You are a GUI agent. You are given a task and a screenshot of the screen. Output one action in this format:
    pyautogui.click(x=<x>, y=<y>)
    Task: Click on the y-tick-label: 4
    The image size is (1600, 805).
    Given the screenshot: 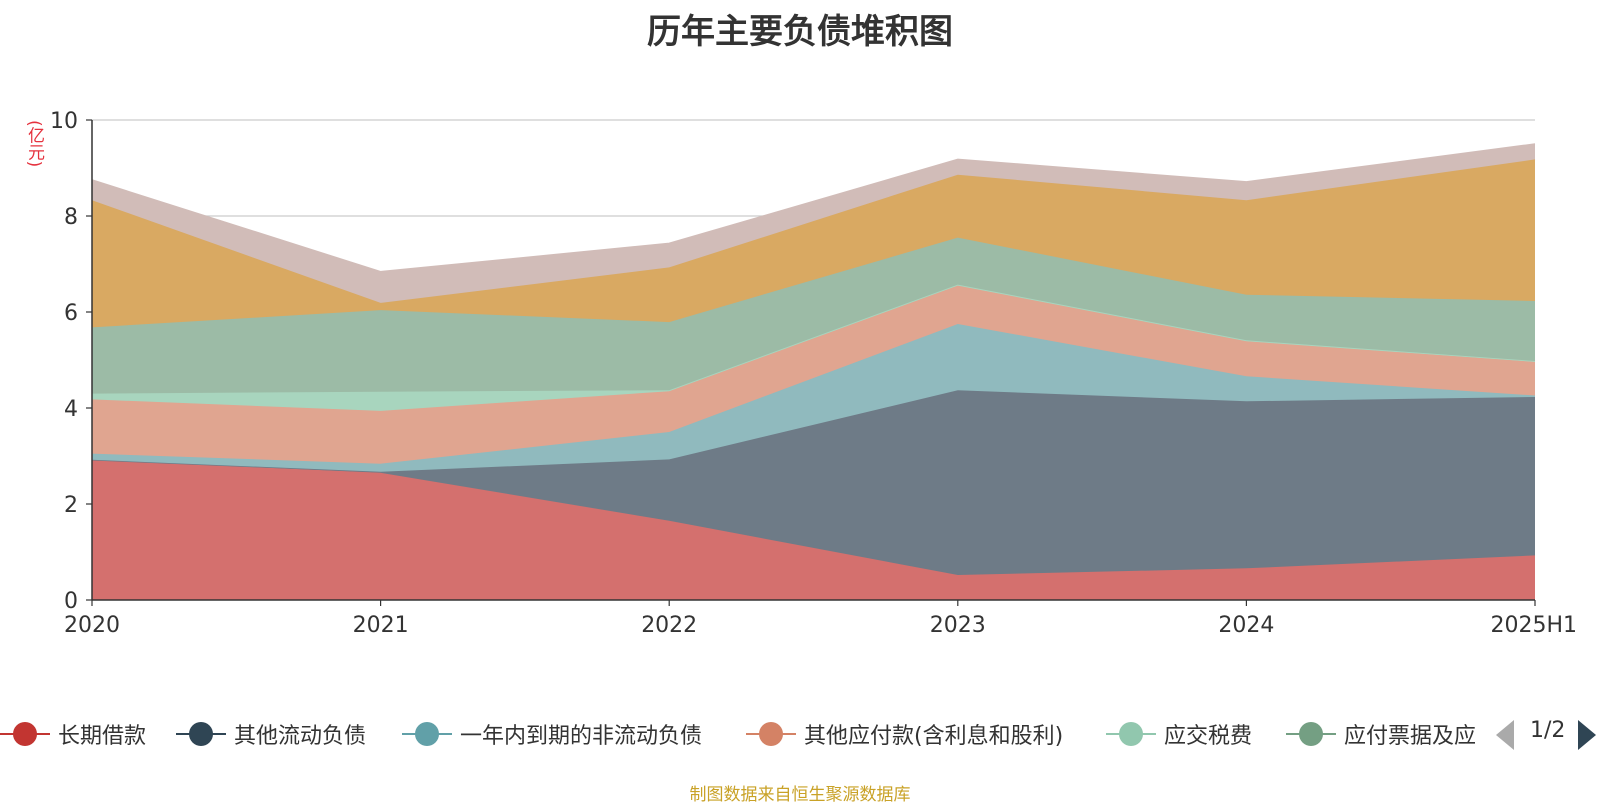 What is the action you would take?
    pyautogui.click(x=71, y=409)
    